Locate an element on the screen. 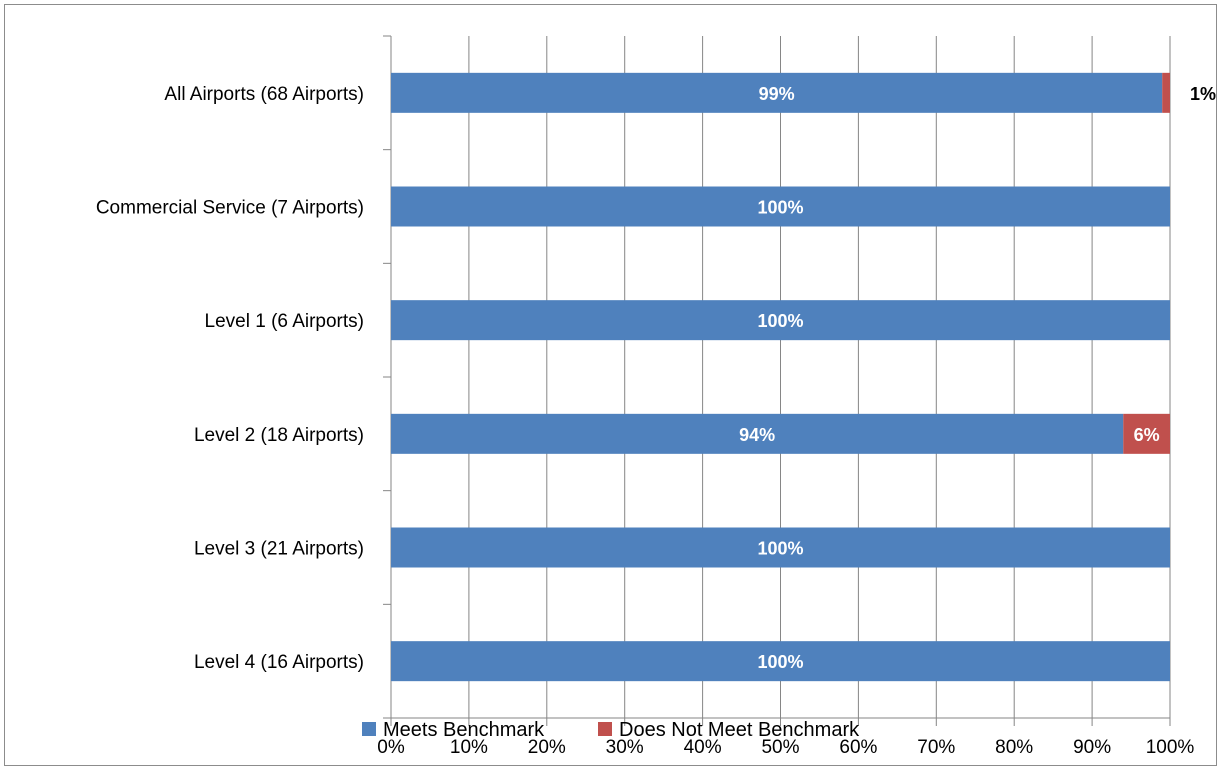 Image resolution: width=1223 pixels, height=772 pixels. x-tick-label: 10% is located at coordinates (469, 747).